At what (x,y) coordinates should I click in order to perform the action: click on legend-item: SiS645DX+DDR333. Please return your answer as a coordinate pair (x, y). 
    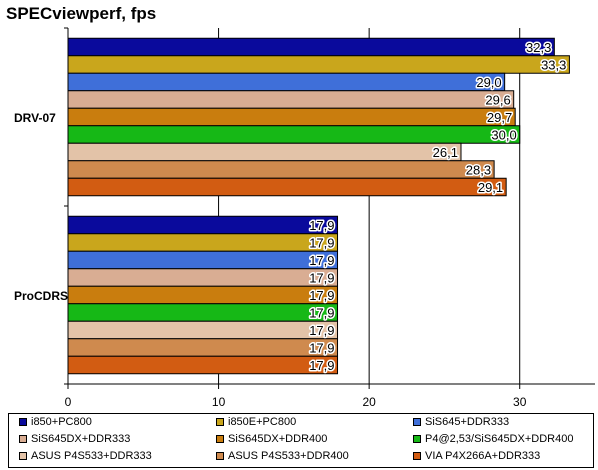
    Looking at the image, I should click on (74, 439).